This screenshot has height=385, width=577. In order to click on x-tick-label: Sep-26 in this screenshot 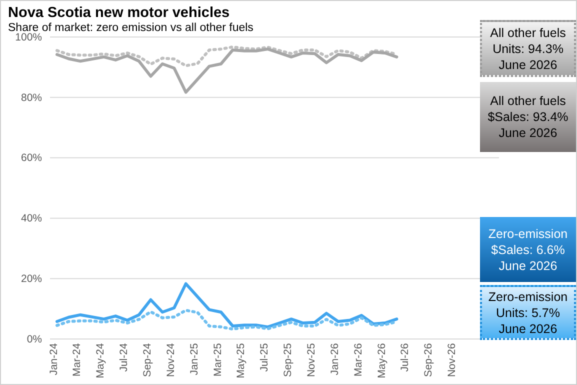, I will do `click(428, 360)`.